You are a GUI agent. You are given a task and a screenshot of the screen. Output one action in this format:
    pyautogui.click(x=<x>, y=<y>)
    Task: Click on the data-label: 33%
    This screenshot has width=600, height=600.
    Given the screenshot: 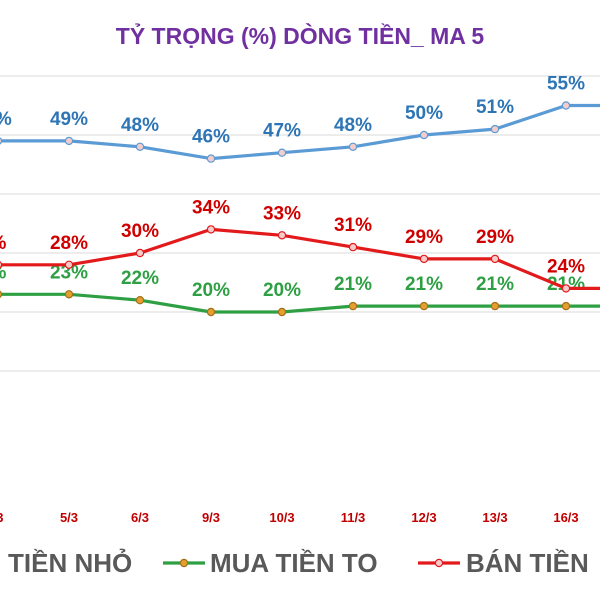 What is the action you would take?
    pyautogui.click(x=282, y=213)
    